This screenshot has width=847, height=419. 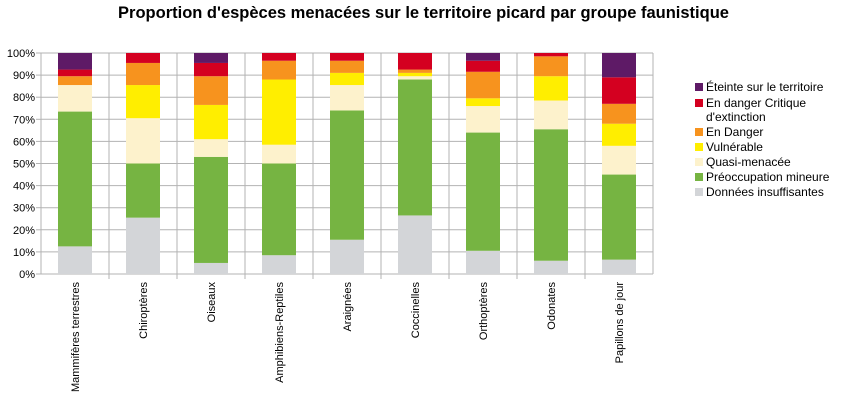 What do you see at coordinates (768, 177) in the screenshot?
I see `legend-label: Préoccupation mineure` at bounding box center [768, 177].